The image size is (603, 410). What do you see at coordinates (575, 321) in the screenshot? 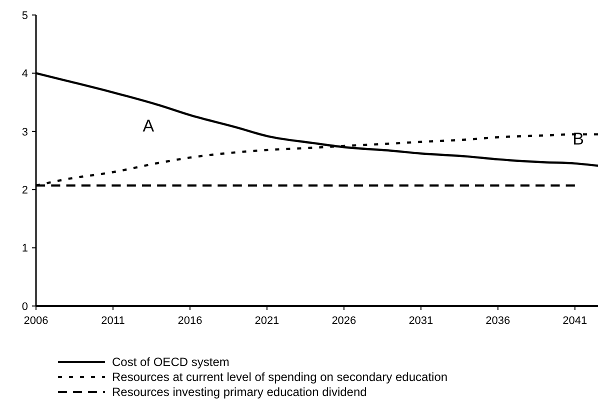
I see `x-tick-label: 2041` at bounding box center [575, 321].